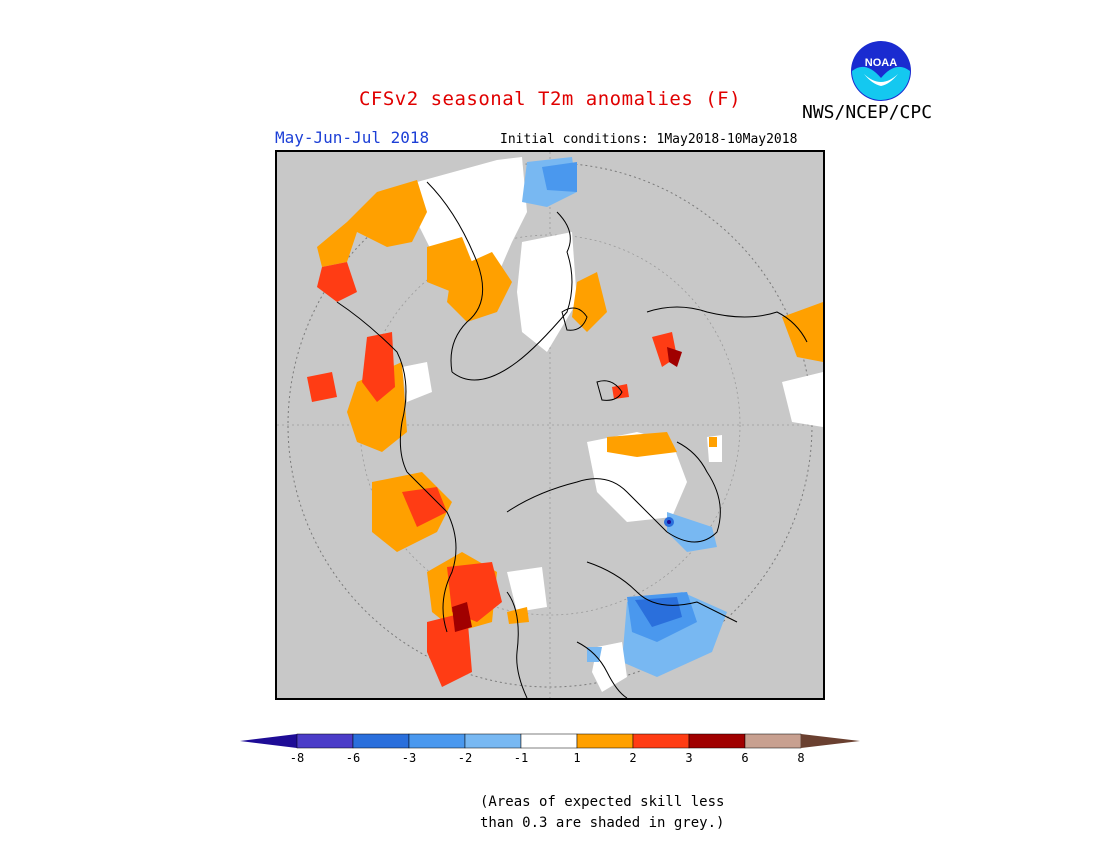  I want to click on colorbar-arrow-high, so click(830, 741).